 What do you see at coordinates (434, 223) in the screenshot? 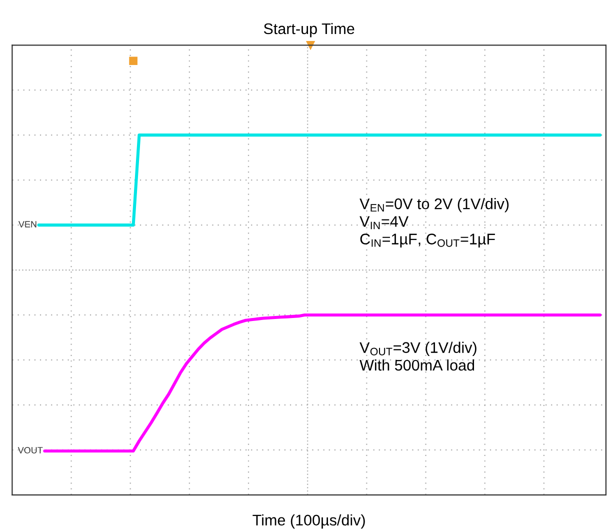
I see `text: V$_{EN}$=0V to 2V (1V/div) V$_{IN}$=4V C$_{IN}$=1µF, C$_{OUT}$=1µF` at bounding box center [434, 223].